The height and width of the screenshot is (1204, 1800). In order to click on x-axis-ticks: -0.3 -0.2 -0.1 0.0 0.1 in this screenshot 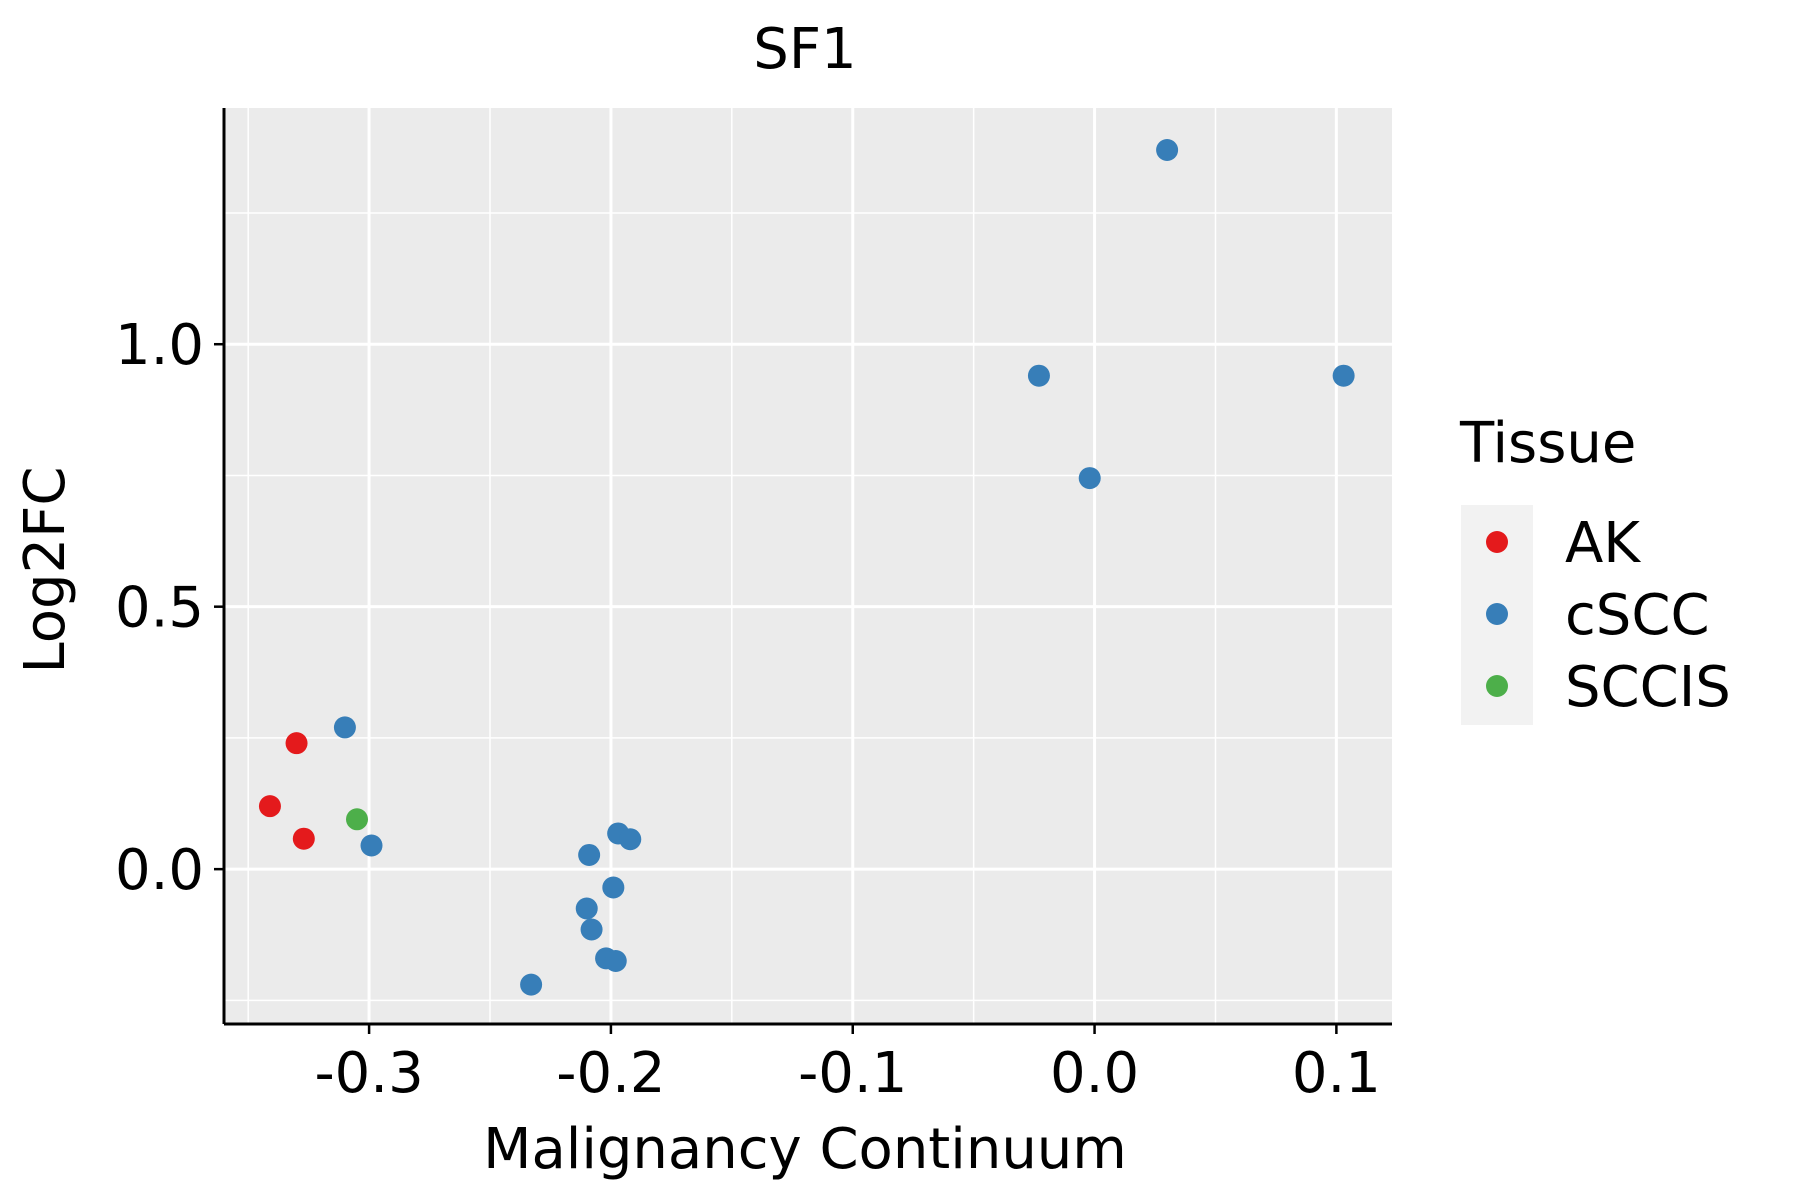, I will do `click(847, 1065)`.